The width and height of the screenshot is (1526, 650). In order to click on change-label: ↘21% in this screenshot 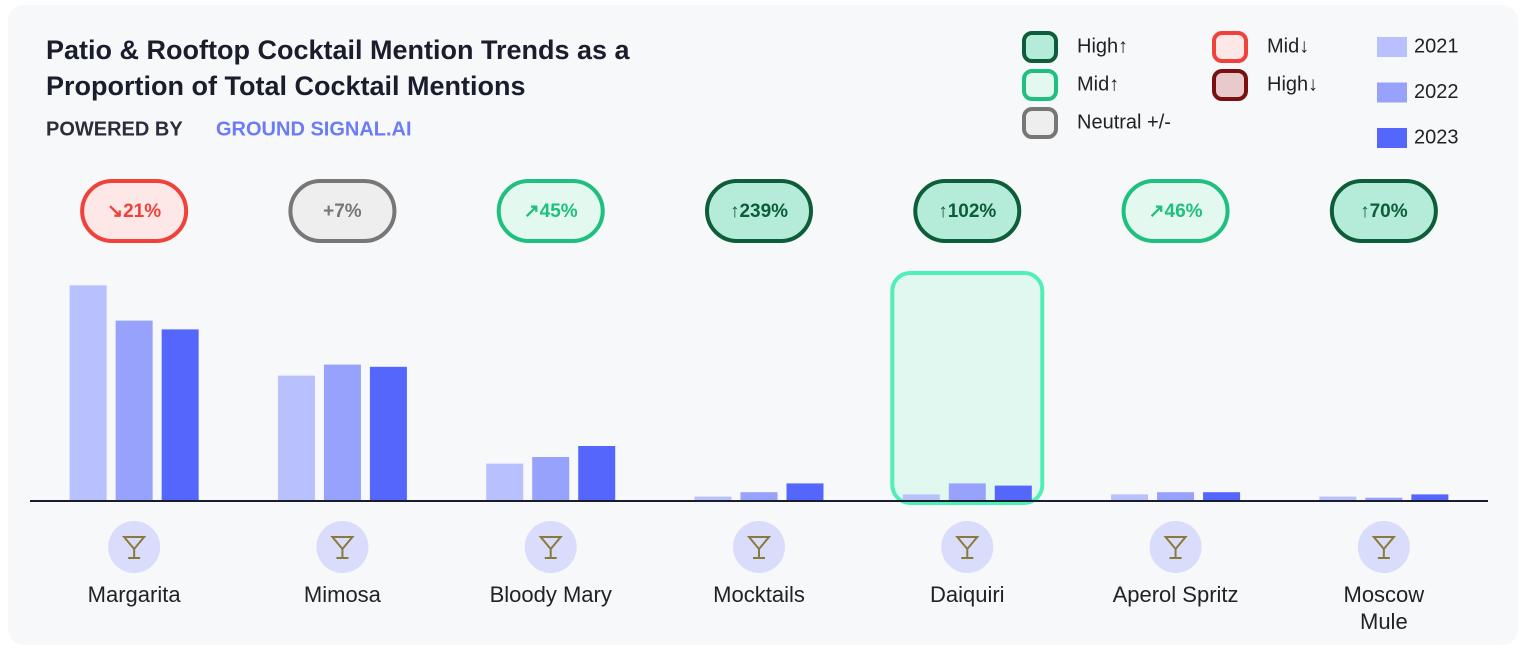, I will do `click(134, 211)`.